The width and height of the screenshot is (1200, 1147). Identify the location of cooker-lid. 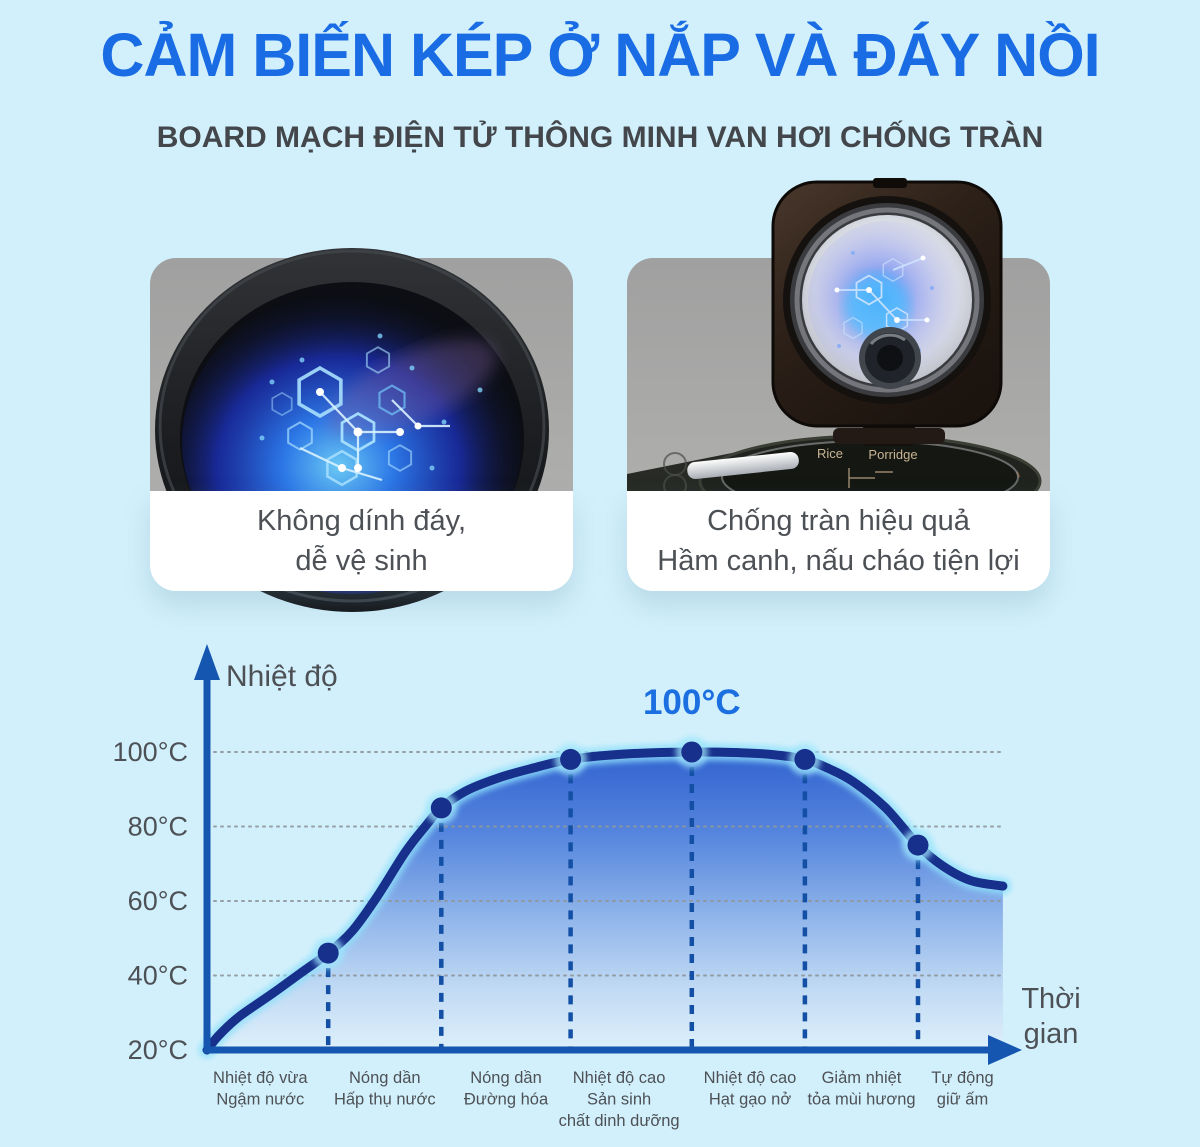
(887, 312).